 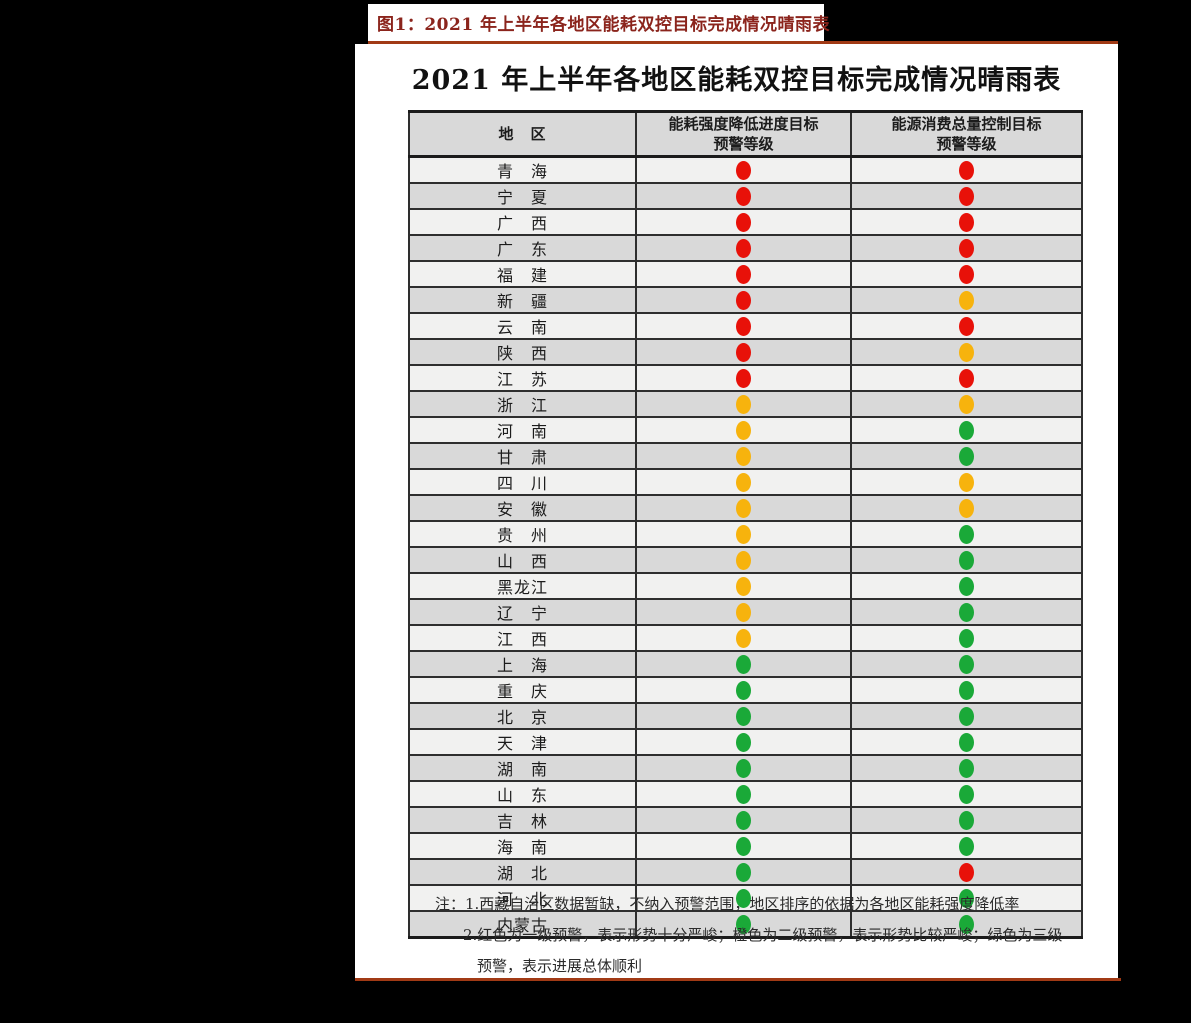 I want to click on region-name: 辽 宁, so click(x=522, y=613).